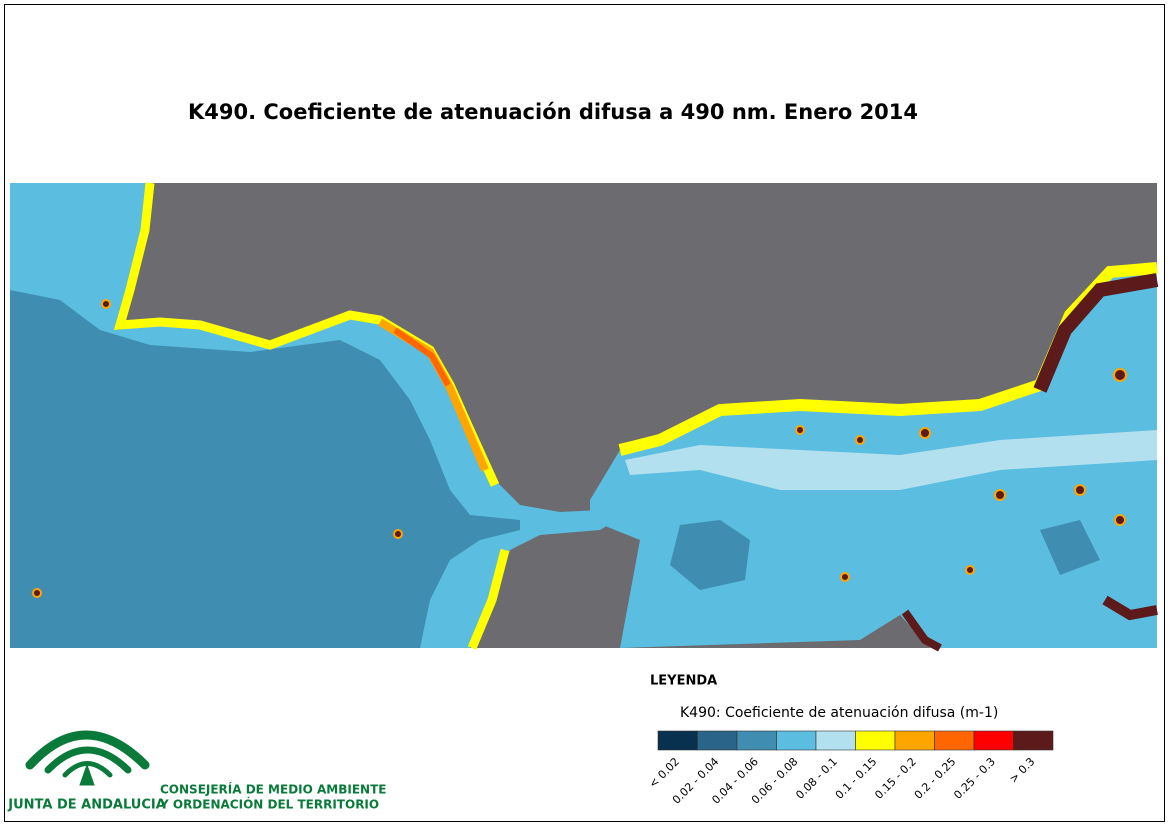  What do you see at coordinates (269, 804) in the screenshot?
I see `logo-department: Y ORDENACIÓN DEL TERRITORIO` at bounding box center [269, 804].